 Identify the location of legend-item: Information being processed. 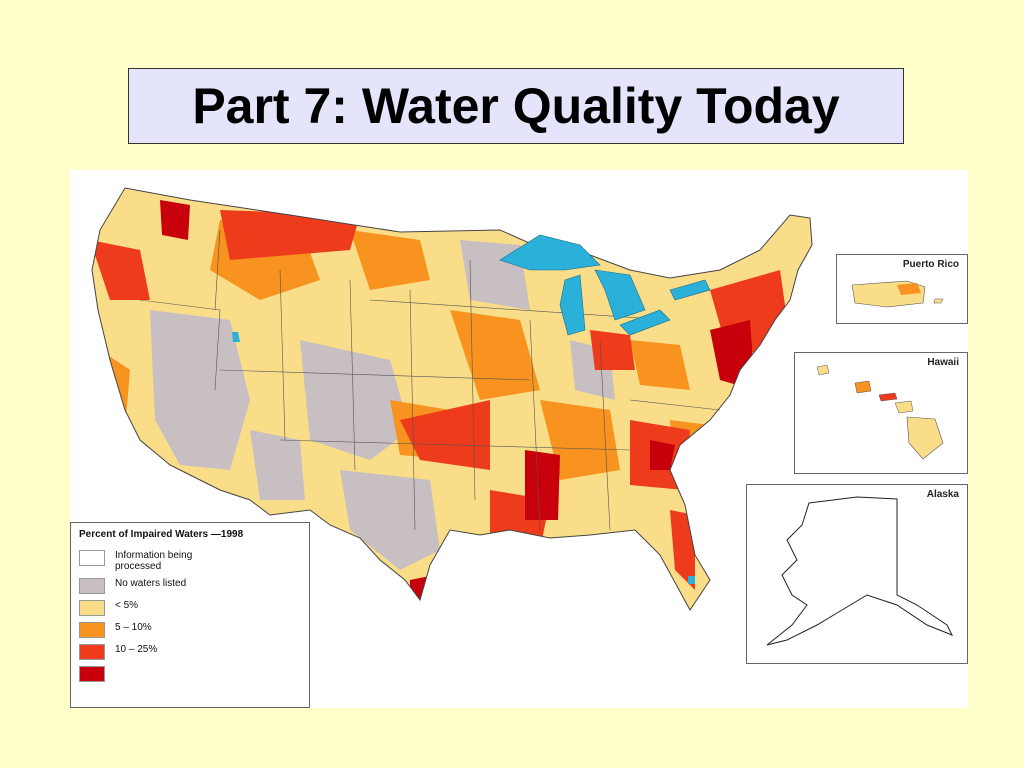
(190, 561).